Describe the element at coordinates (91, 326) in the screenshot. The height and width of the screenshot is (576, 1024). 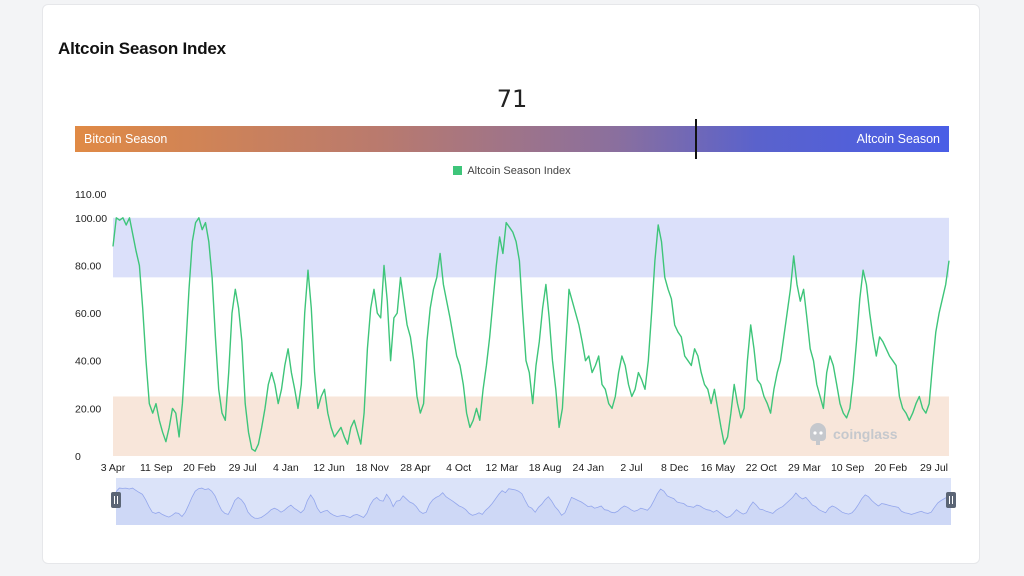
I see `y-axis: 0 20.00 40.00 60.00 80.00 100.00 110.00` at that location.